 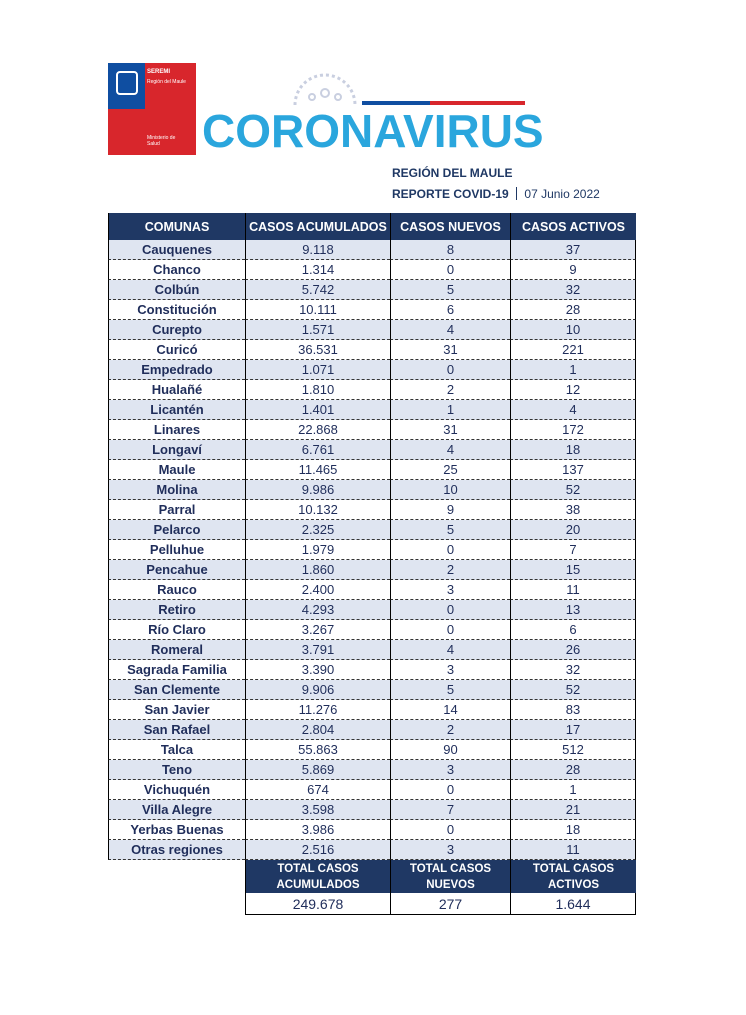 What do you see at coordinates (317, 876) in the screenshot?
I see `total-label: TOTAL CASOS ACUMULADOS` at bounding box center [317, 876].